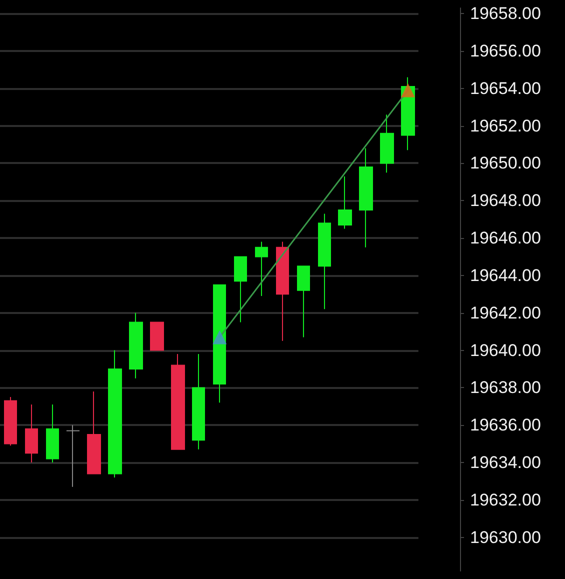 The height and width of the screenshot is (579, 565). Describe the element at coordinates (505, 14) in the screenshot. I see `y-tick-label: 19658.00` at that location.